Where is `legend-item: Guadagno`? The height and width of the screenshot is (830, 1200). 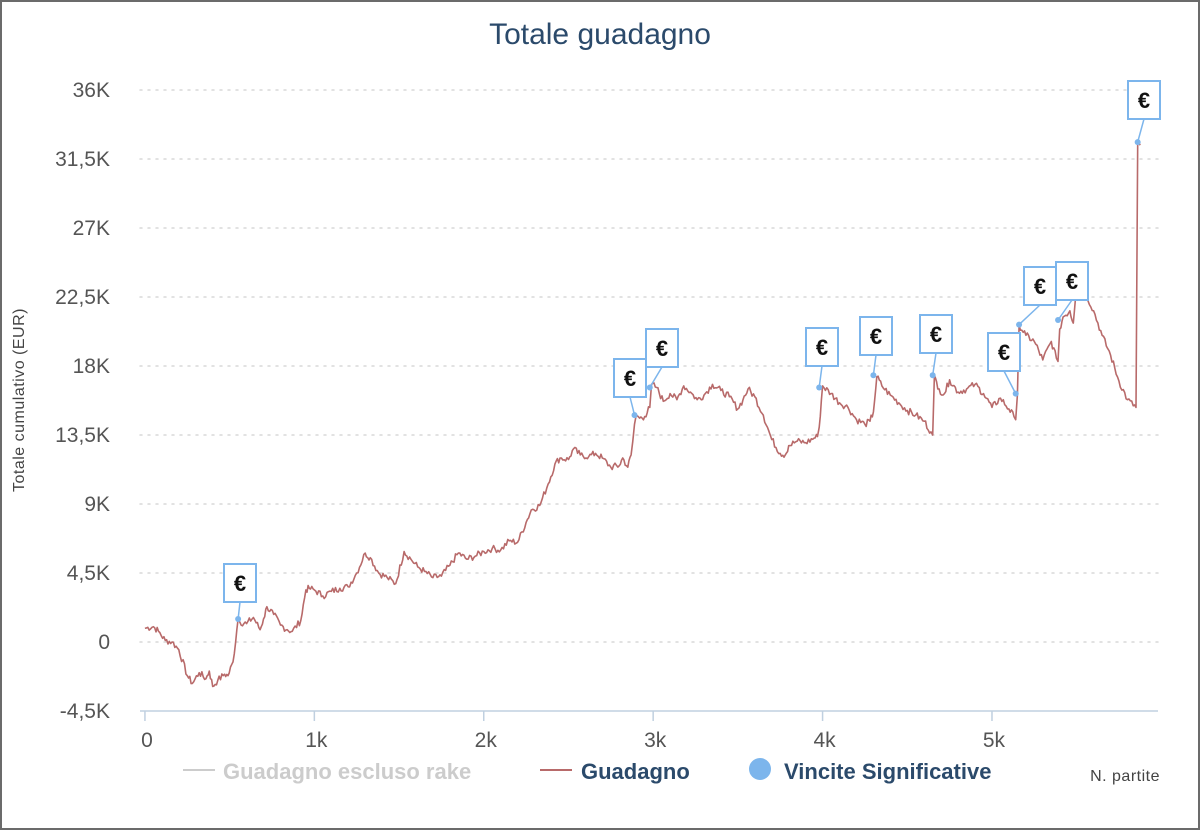
legend-item: Guadagno is located at coordinates (615, 771).